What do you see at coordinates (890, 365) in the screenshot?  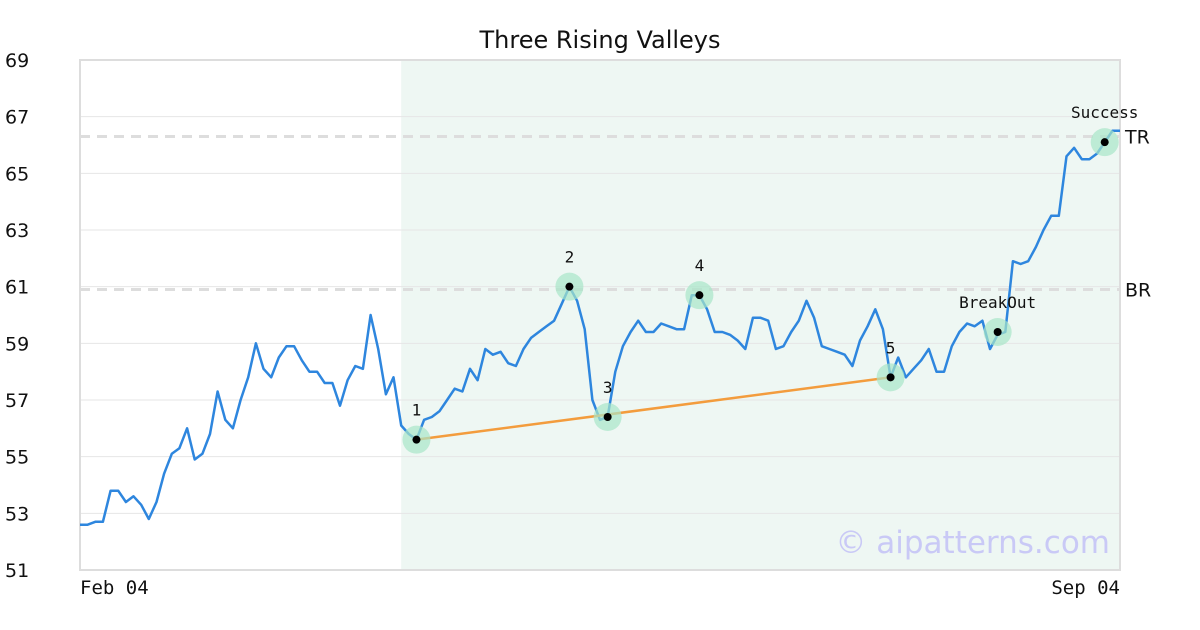 I see `pattern-point-5: 5` at bounding box center [890, 365].